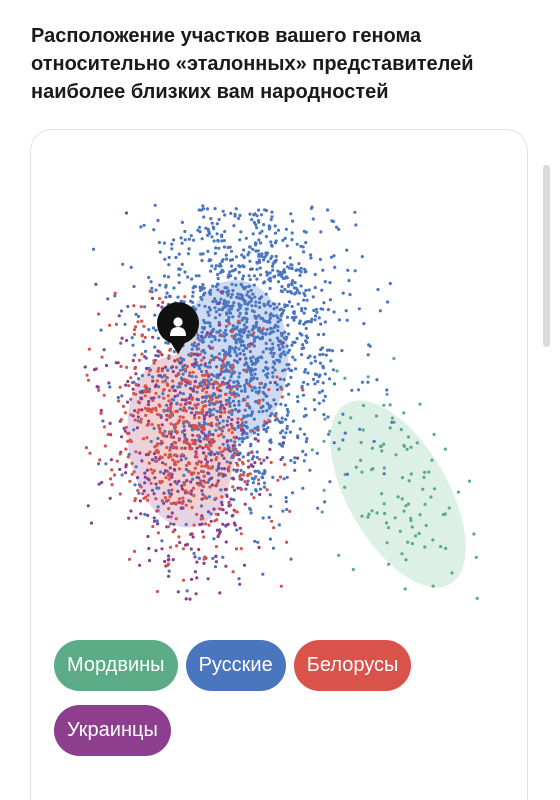  I want to click on legend-pill-mordvins: Мордвины, so click(116, 665).